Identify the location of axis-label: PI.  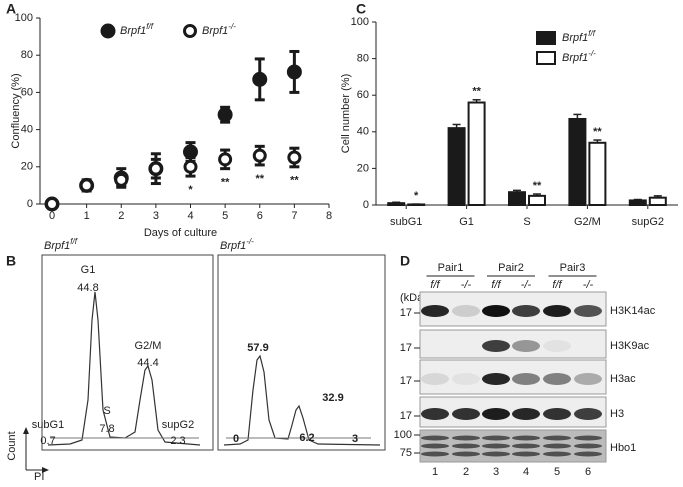
(39, 476).